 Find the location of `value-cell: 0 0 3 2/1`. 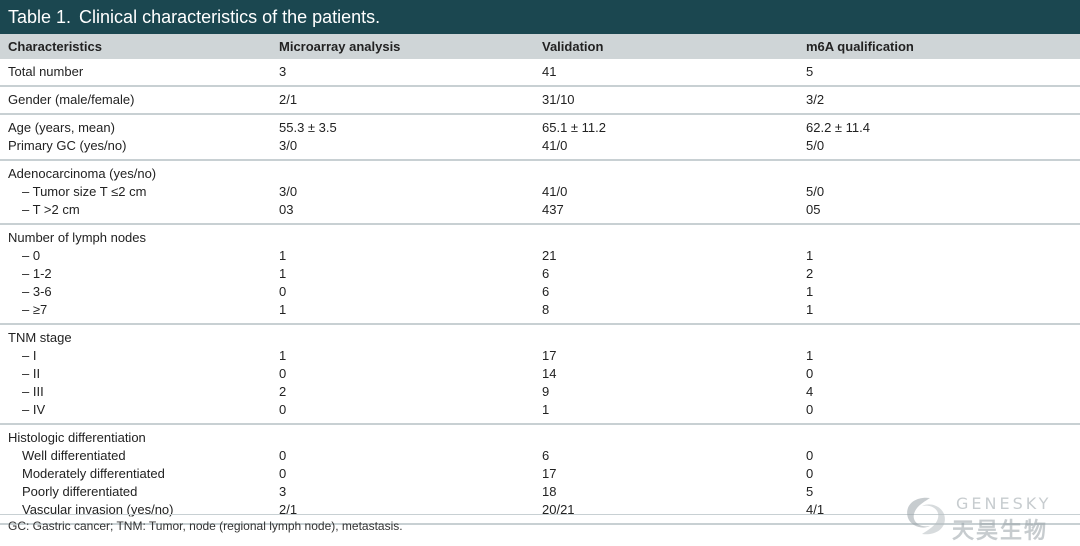

value-cell: 0 0 3 2/1 is located at coordinates (402, 474).